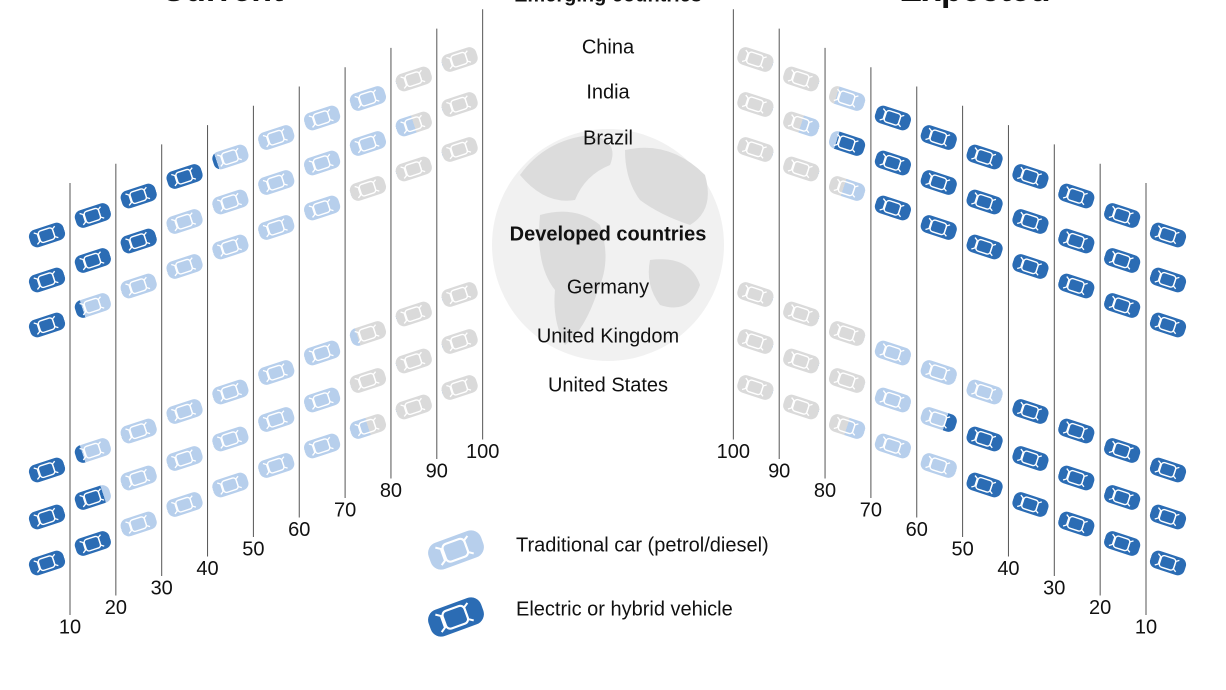 The width and height of the screenshot is (1226, 690). Describe the element at coordinates (825, 491) in the screenshot. I see `x-tick-label: 80` at that location.